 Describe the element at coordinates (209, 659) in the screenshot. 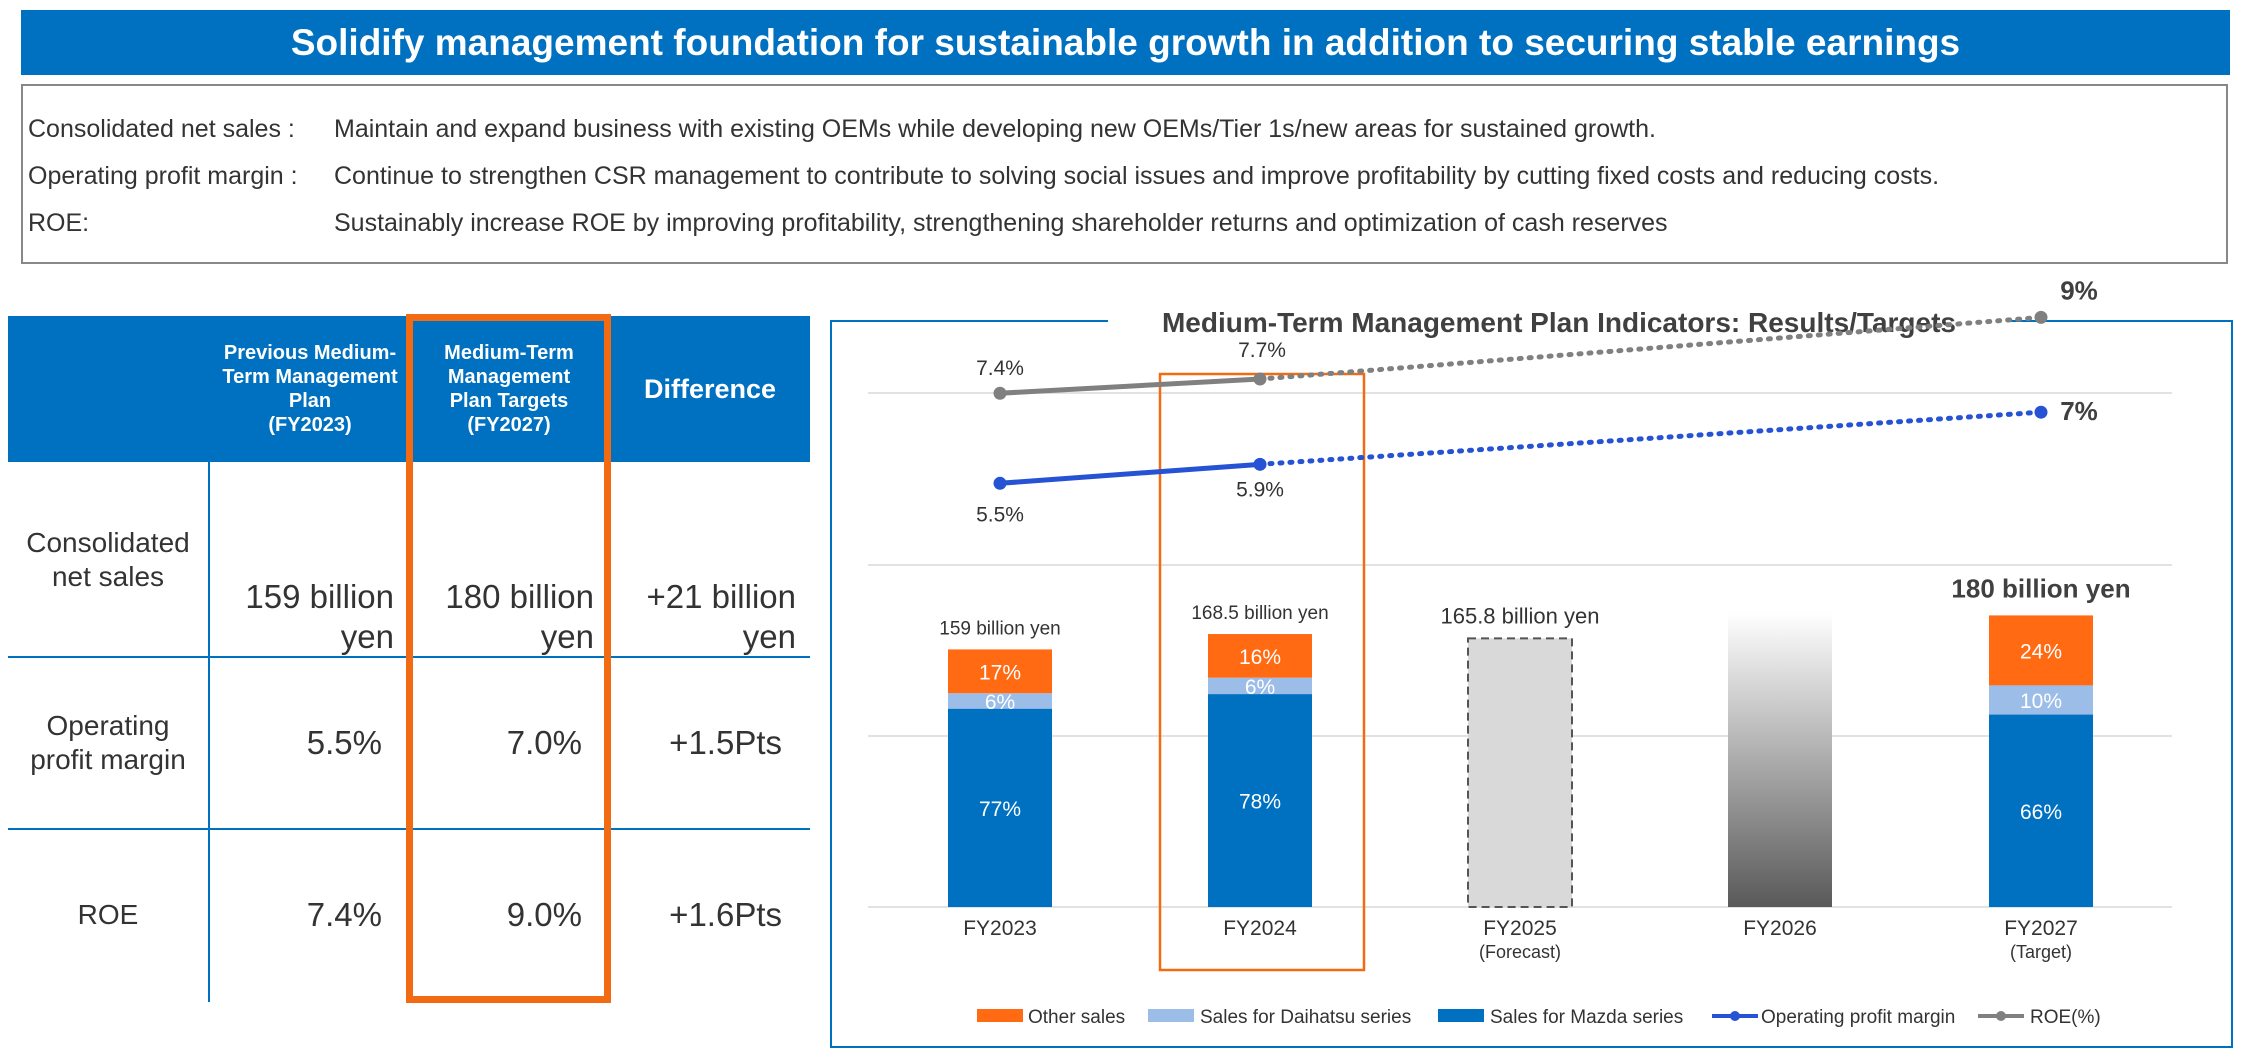

I see `column-divider` at that location.